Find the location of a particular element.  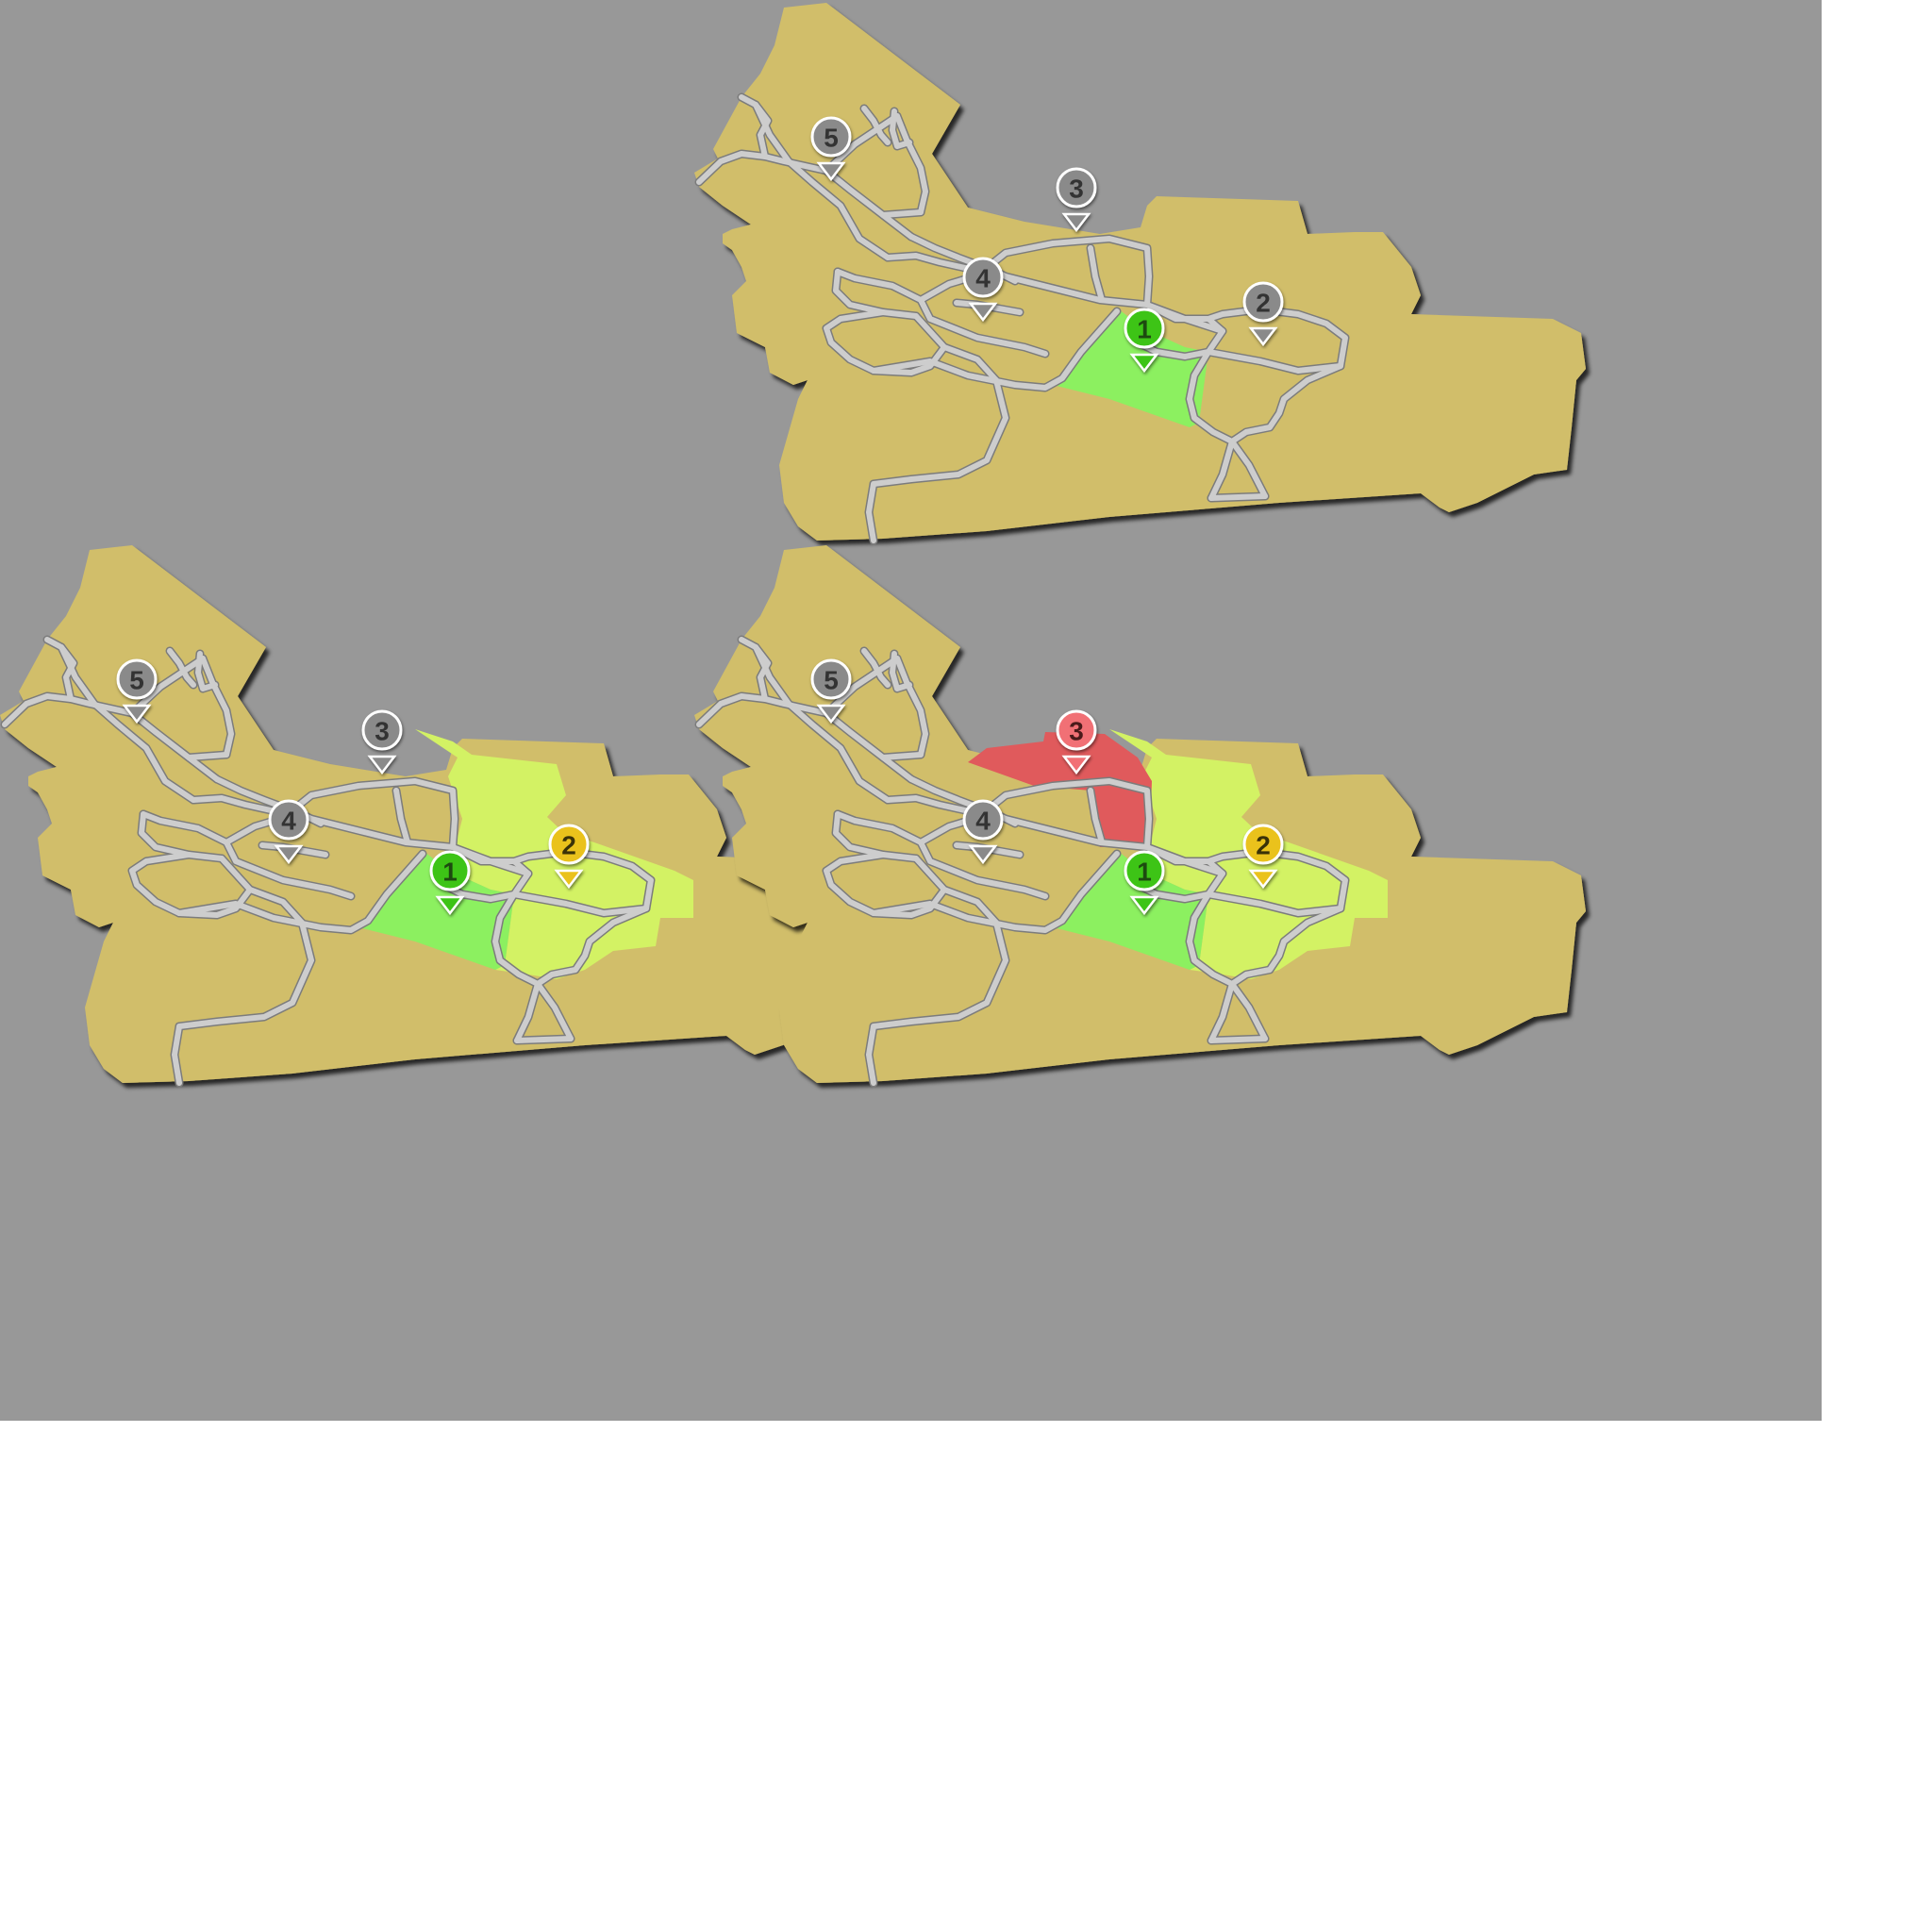

map-panel-bottom-left: 1 2 3 4 5 is located at coordinates (445, 817).